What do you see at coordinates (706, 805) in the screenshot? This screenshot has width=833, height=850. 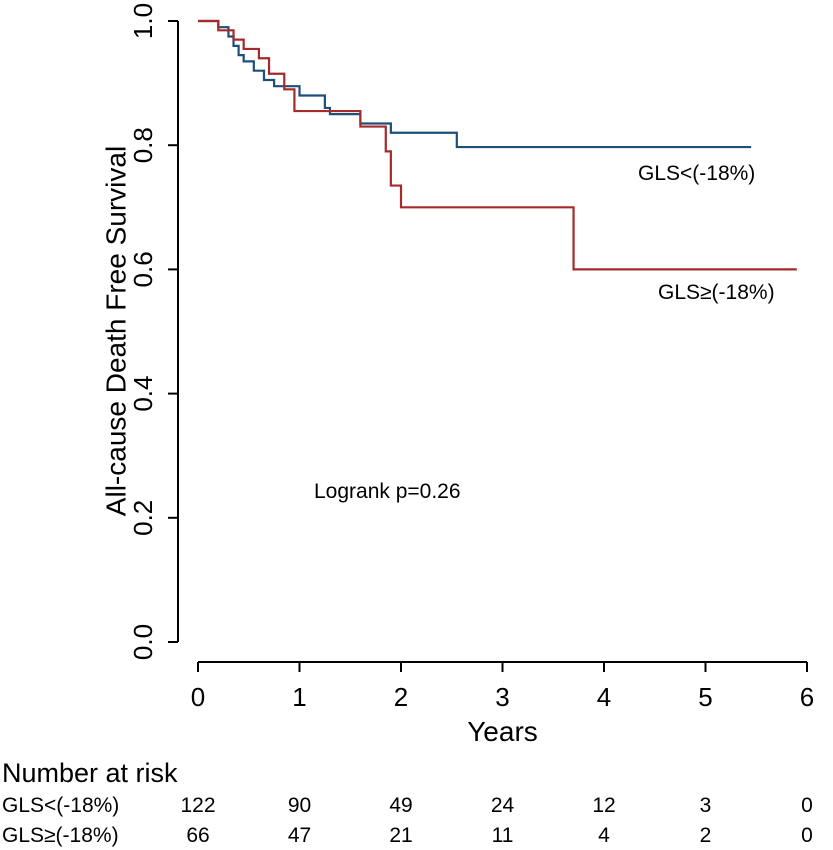 I see `risk-count: 3` at bounding box center [706, 805].